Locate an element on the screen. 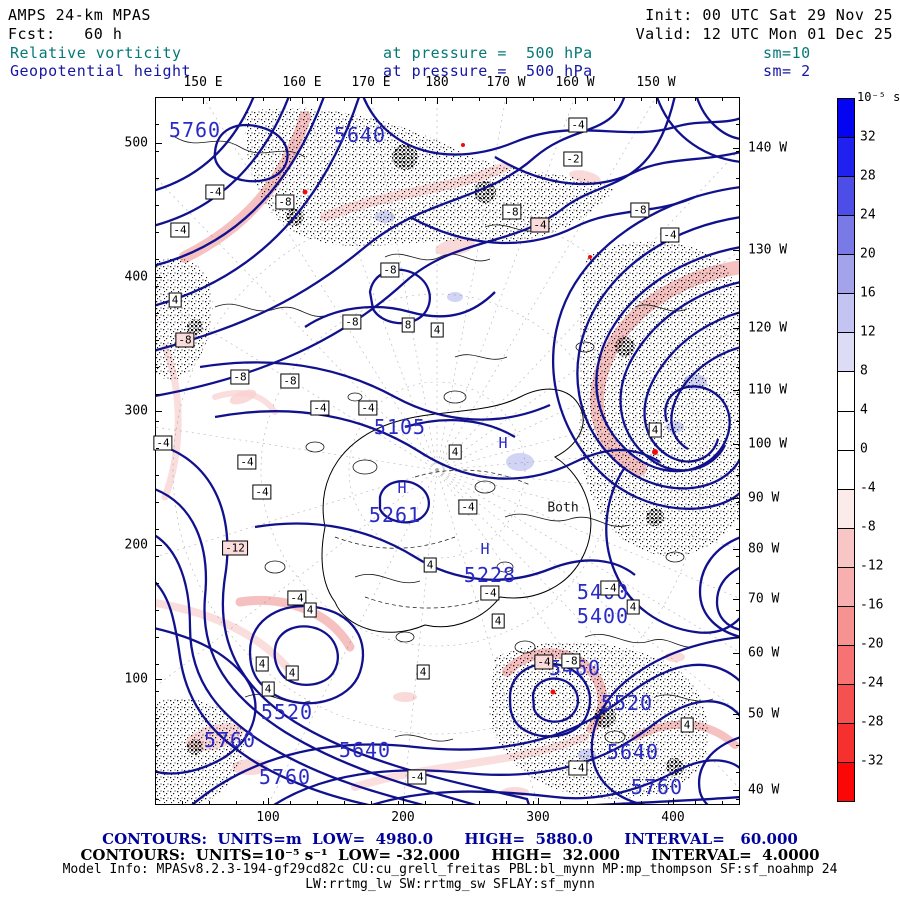 This screenshot has width=900, height=900. pressure-level-1: at pressure = 500 hPa is located at coordinates (488, 53).